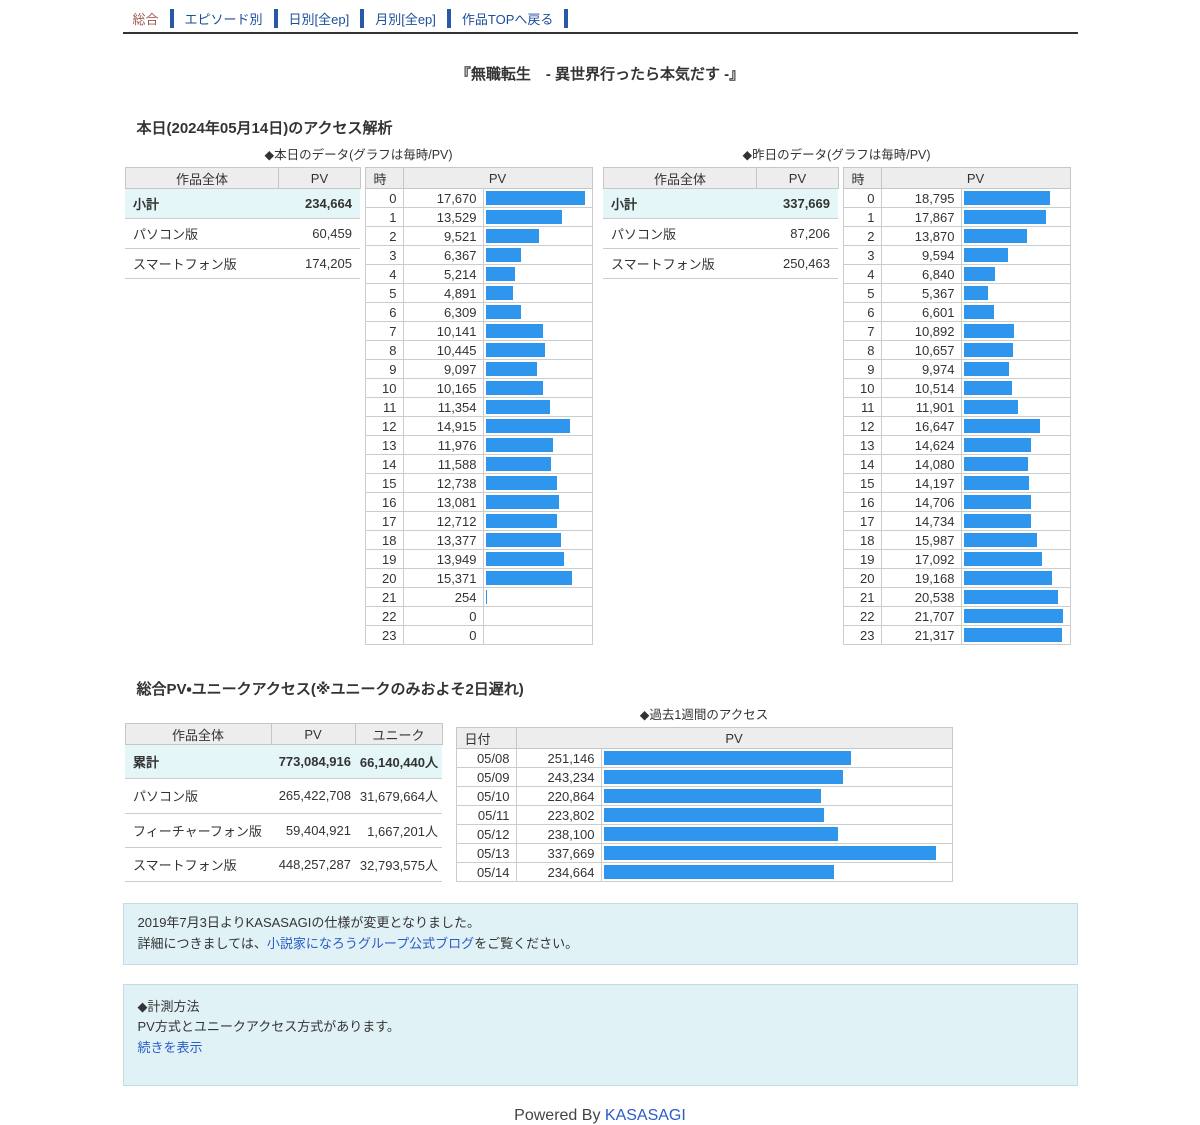  I want to click on table-row: 15 12,738, so click(478, 483).